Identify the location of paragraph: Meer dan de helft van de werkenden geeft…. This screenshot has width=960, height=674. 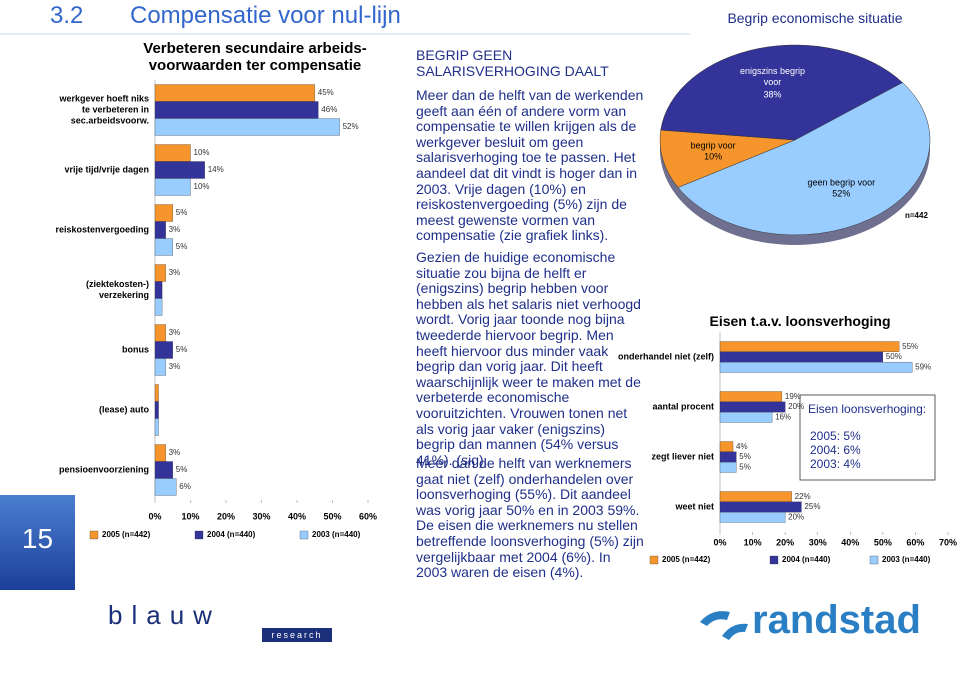
(530, 165).